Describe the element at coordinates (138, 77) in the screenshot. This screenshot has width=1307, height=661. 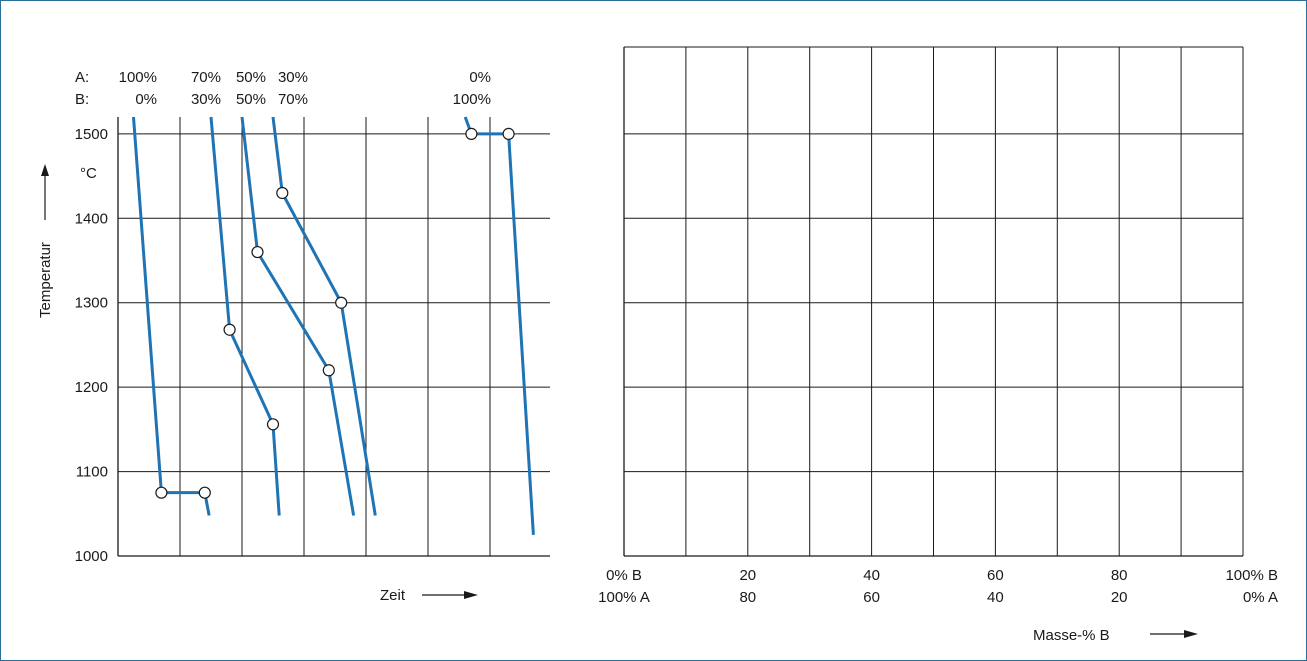
I see `composition-label-a-0: 100%` at that location.